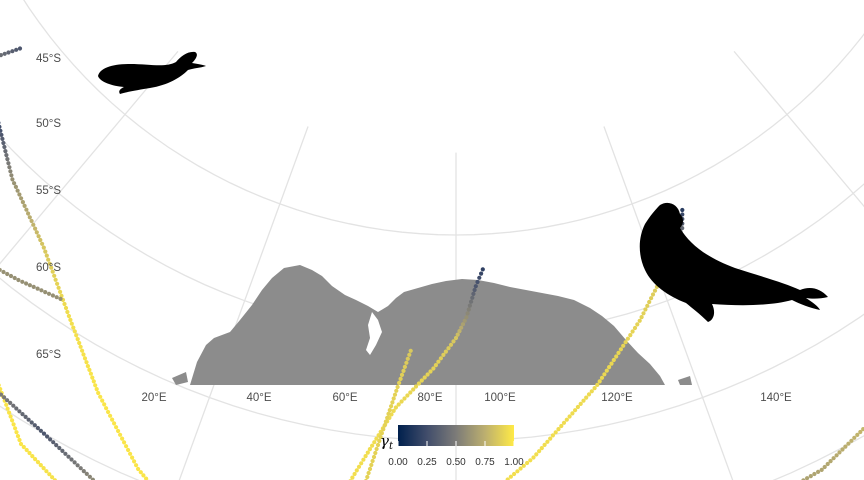  I want to click on ice-shelf-island, so click(180, 378).